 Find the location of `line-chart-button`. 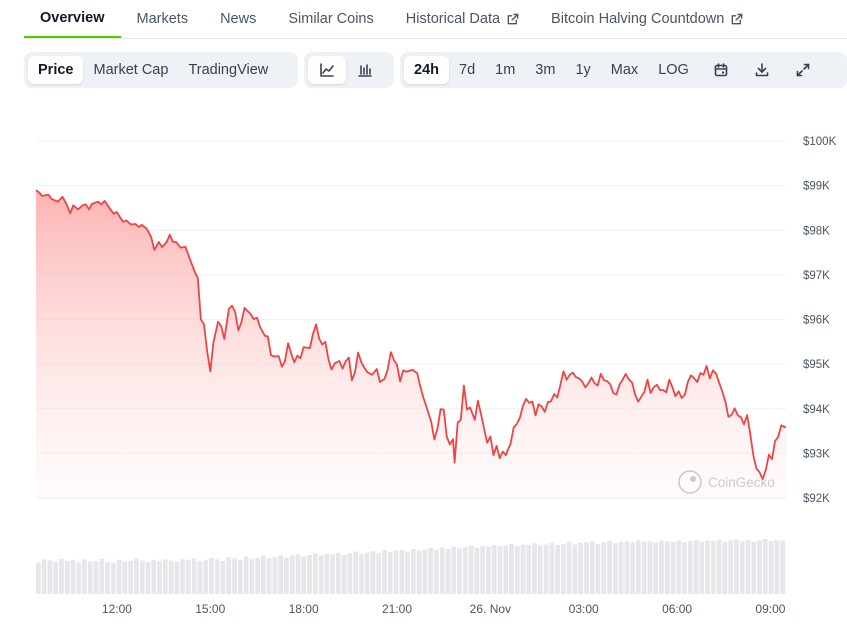

line-chart-button is located at coordinates (327, 70).